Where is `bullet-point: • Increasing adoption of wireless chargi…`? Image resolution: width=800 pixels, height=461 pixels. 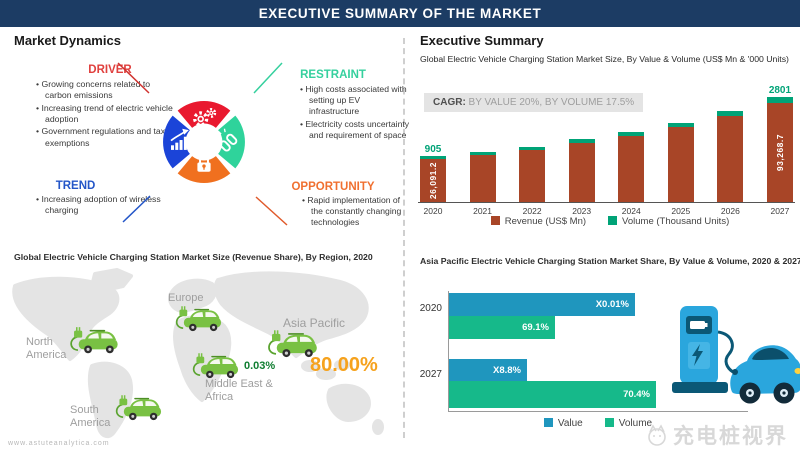
bullet-point: • Increasing adoption of wireless chargi… is located at coordinates (98, 205).